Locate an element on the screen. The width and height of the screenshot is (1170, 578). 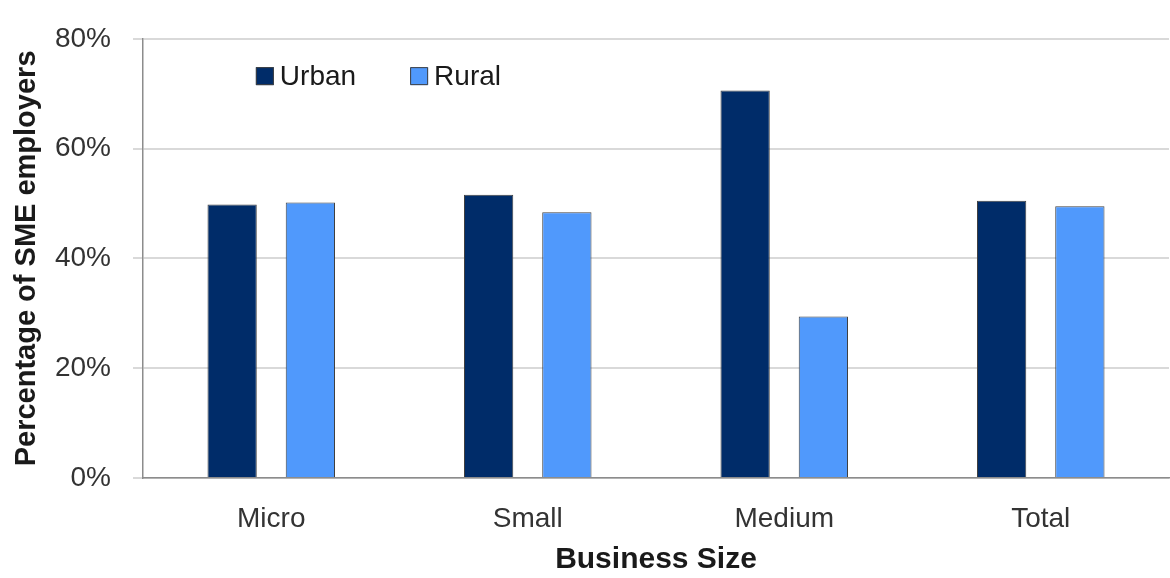
y-tick-label: 80% is located at coordinates (82, 37).